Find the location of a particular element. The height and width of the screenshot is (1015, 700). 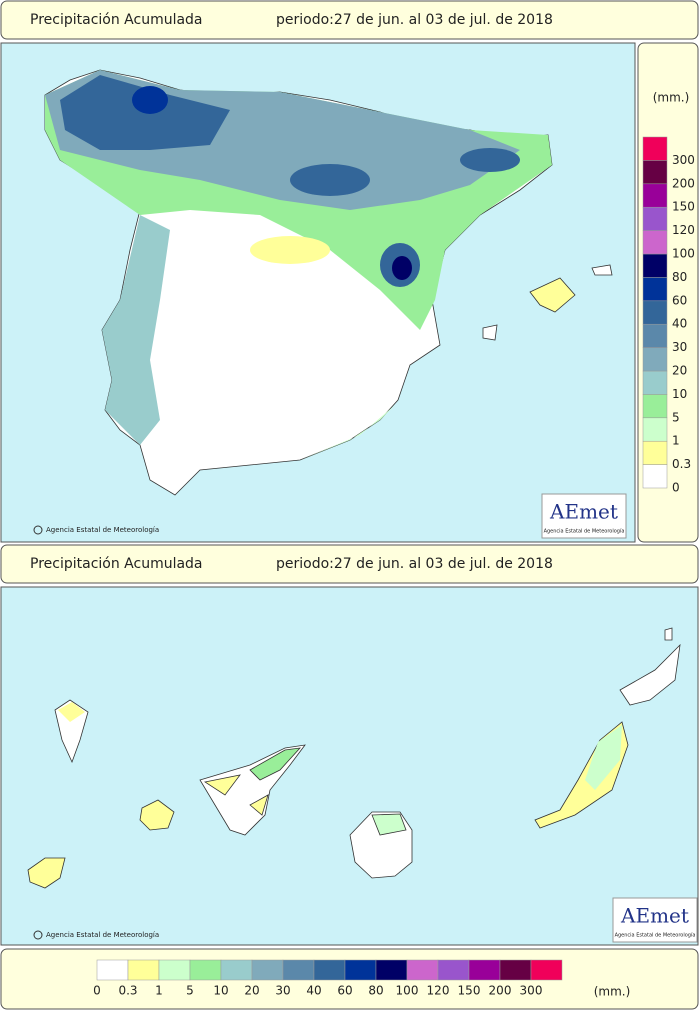

bottom-legend: 0 0.3 1 5 10 20 30 40 60 80 100 120 150 200 300 is located at coordinates (328, 978).